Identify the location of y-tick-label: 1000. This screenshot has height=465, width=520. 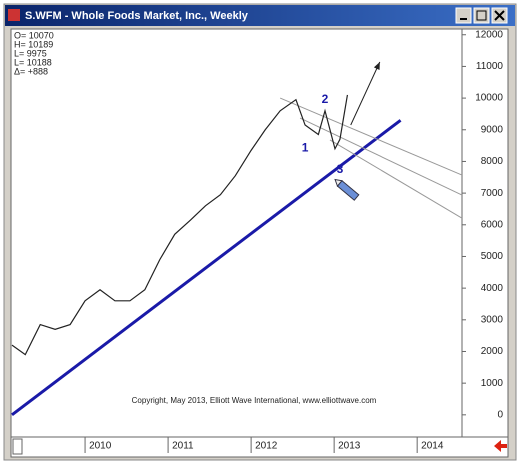
(492, 383).